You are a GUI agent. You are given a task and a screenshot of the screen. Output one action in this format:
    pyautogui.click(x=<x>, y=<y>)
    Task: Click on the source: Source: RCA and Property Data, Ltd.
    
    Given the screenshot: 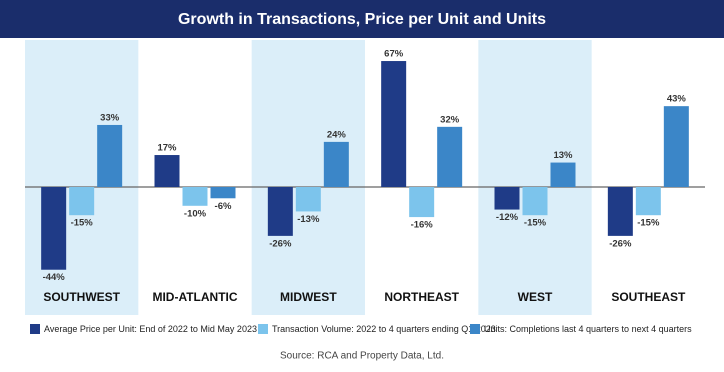 What is the action you would take?
    pyautogui.click(x=362, y=356)
    